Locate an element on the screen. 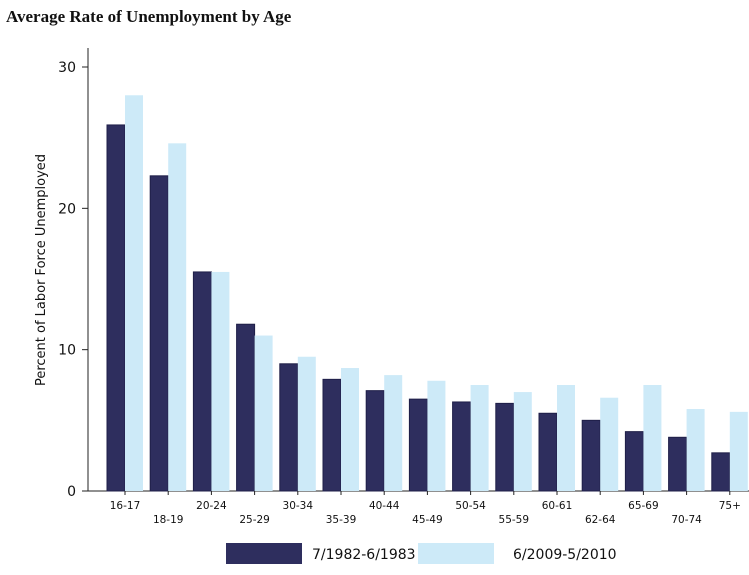  x-tick-label: 40-44 is located at coordinates (384, 506).